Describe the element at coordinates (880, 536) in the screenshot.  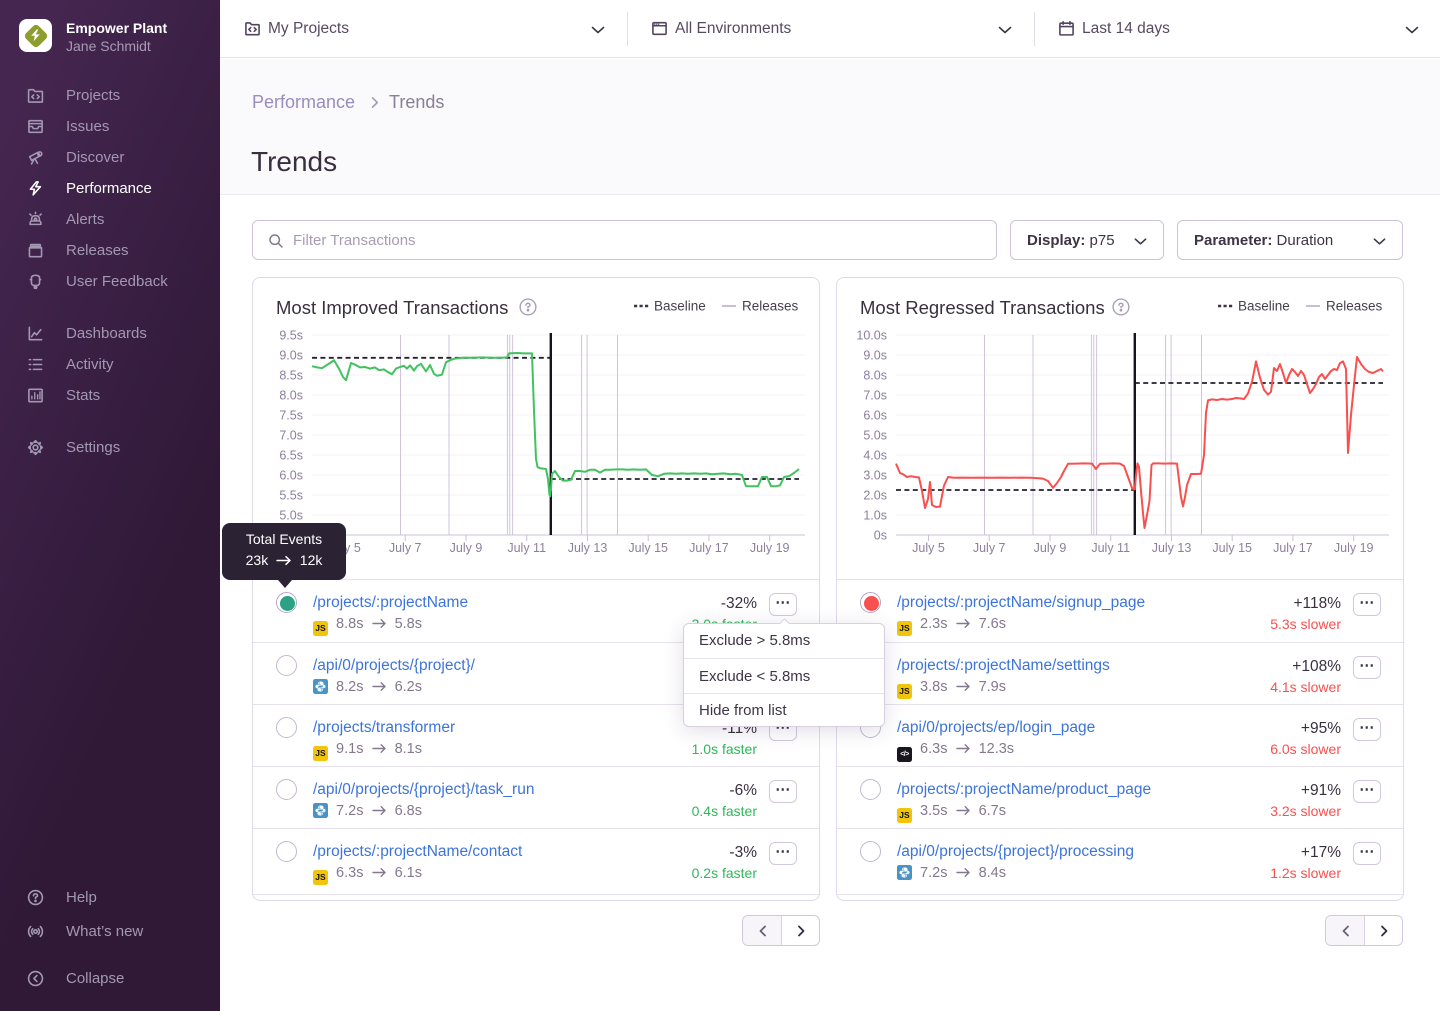
I see `svg-text: 0s` at that location.